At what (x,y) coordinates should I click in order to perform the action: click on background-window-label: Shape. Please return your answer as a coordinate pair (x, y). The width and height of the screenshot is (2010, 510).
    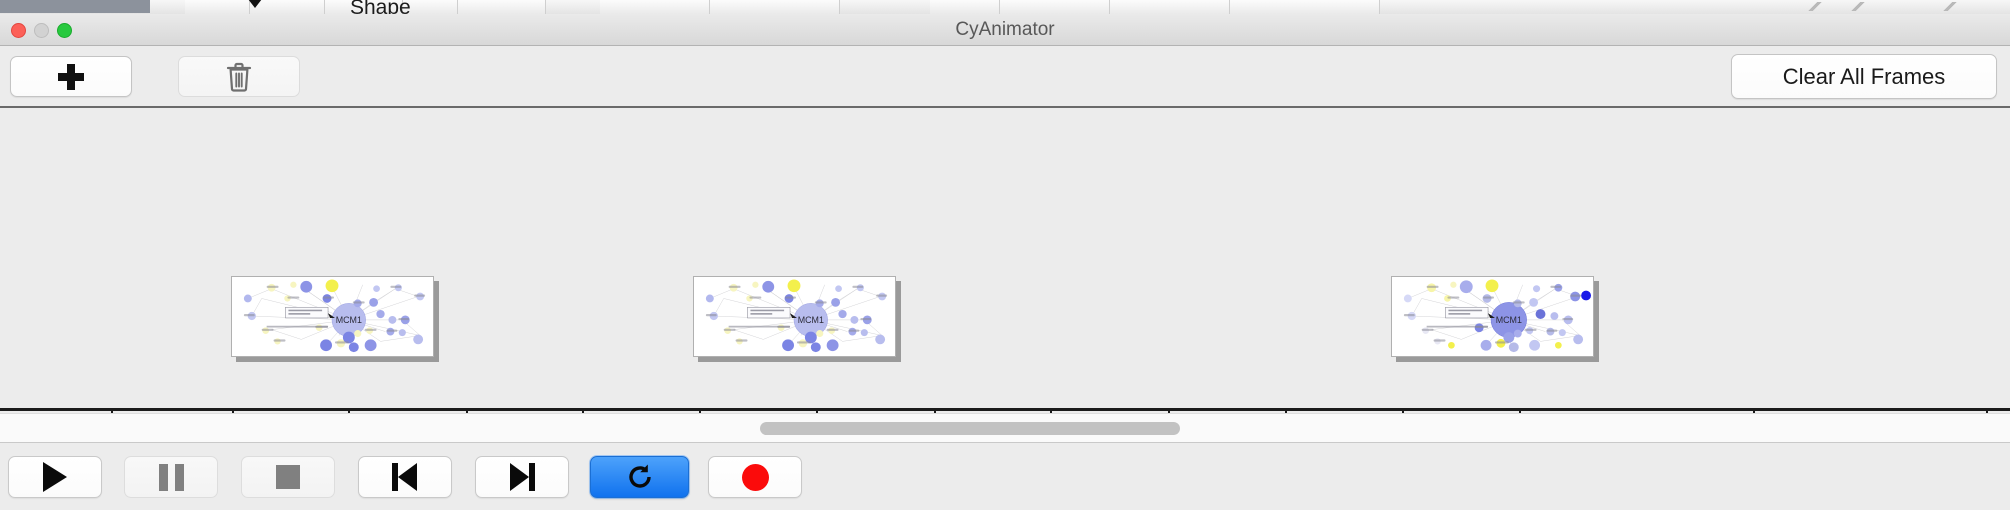
    Looking at the image, I should click on (380, 7).